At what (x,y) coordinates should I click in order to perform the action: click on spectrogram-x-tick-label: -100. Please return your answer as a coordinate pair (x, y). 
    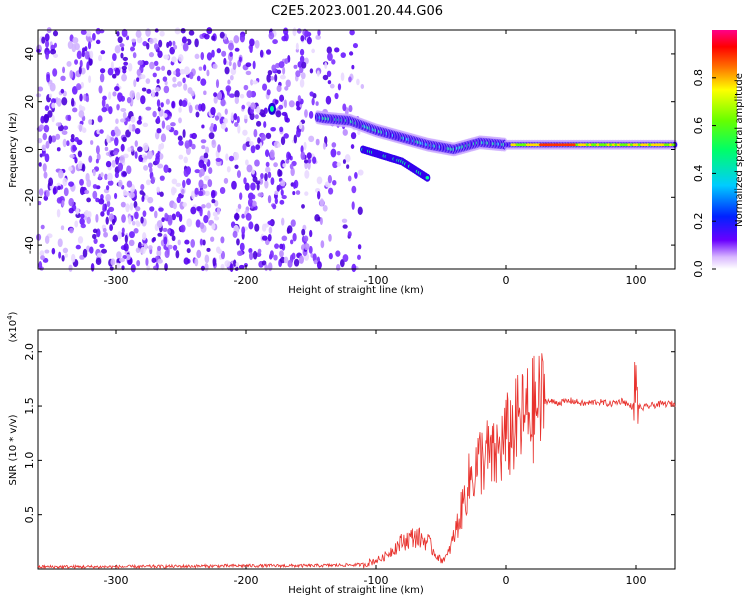
    Looking at the image, I should click on (376, 280).